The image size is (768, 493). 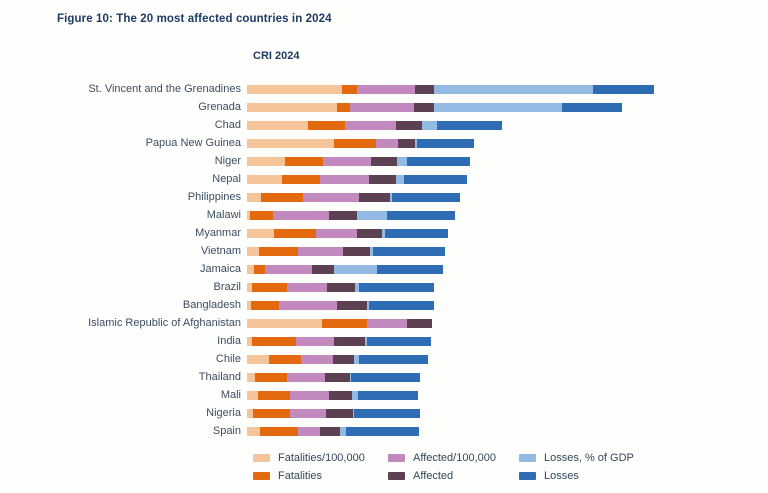 I want to click on chart-row-papua-new-guinea: Papua New Guinea, so click(x=384, y=143).